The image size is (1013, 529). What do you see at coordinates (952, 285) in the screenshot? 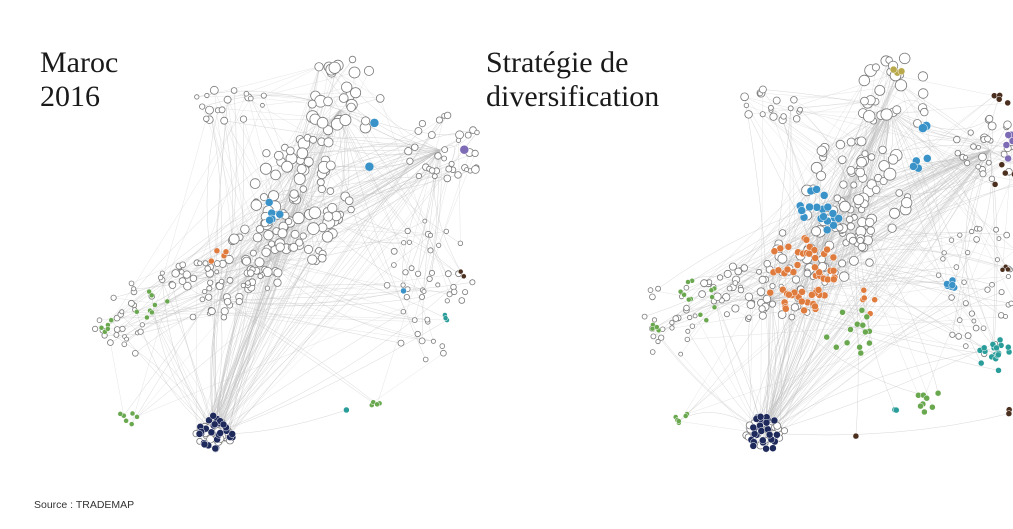
I see `product-node-blue` at bounding box center [952, 285].